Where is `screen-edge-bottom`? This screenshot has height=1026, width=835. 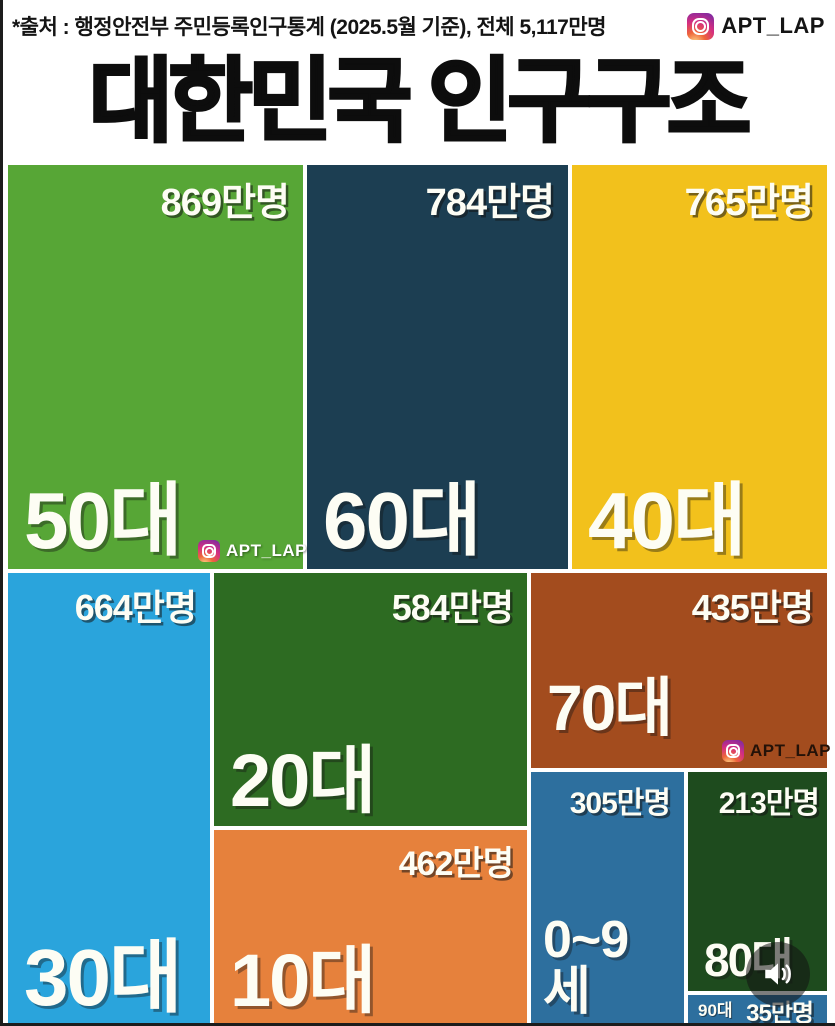 screen-edge-bottom is located at coordinates (417, 1024).